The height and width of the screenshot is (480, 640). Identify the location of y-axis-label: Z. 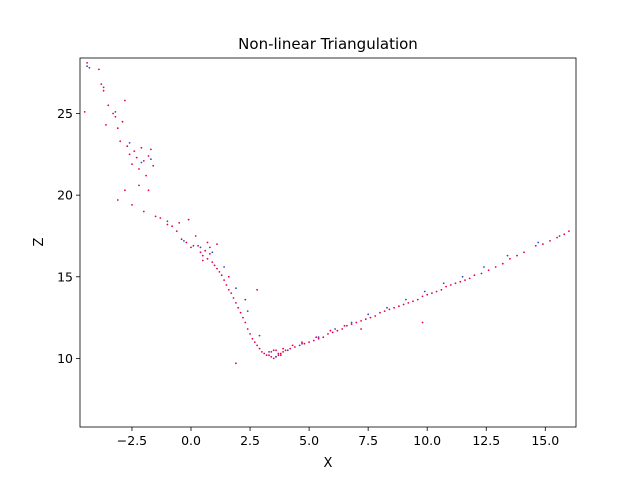
(39, 241).